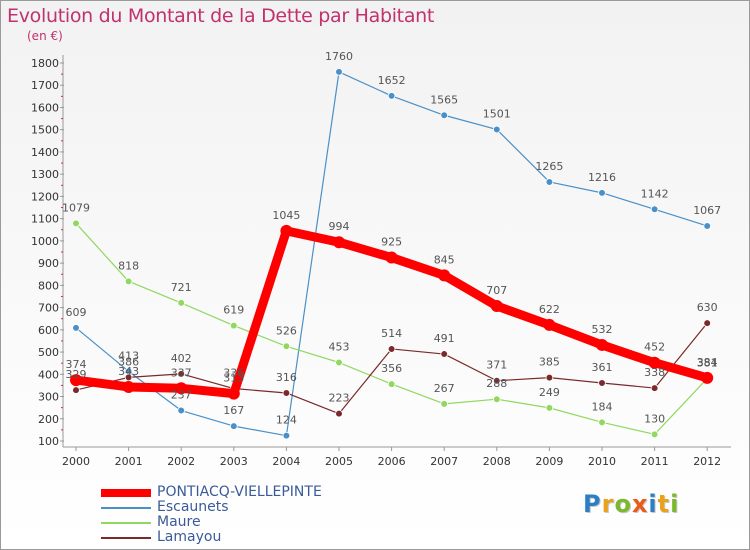 This screenshot has width=750, height=550. What do you see at coordinates (128, 361) in the screenshot?
I see `data-label: 386` at bounding box center [128, 361].